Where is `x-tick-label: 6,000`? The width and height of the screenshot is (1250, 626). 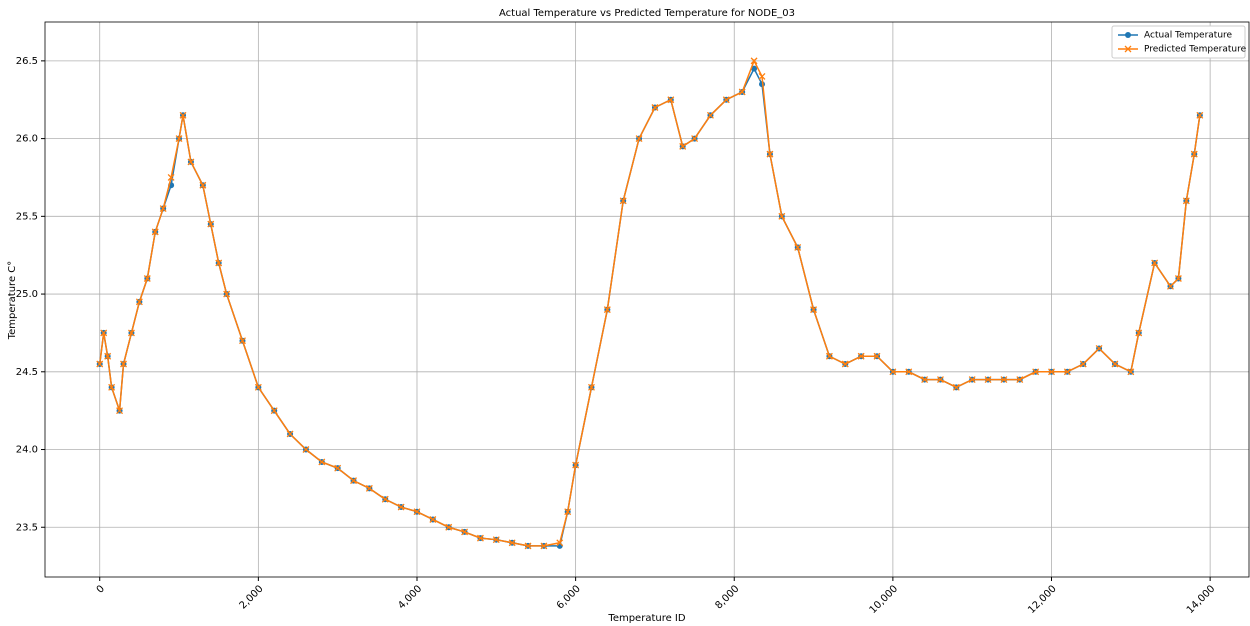
x-tick-label: 6,000 is located at coordinates (569, 597).